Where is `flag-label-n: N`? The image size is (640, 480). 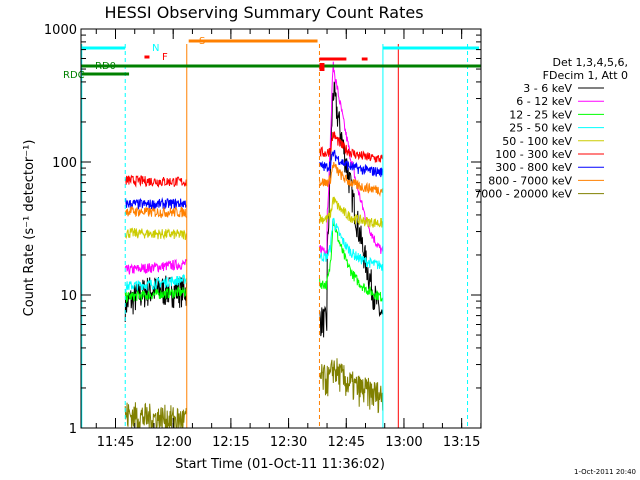
flag-label-n: N is located at coordinates (155, 48).